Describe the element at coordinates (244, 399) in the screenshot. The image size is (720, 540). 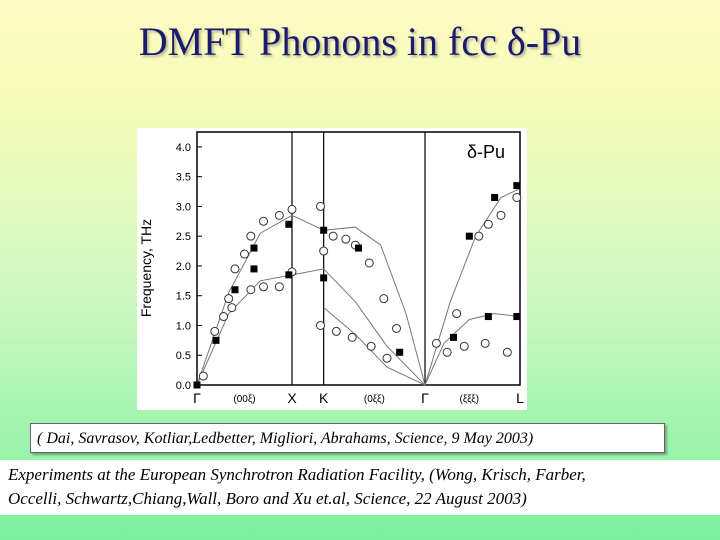
I see `x-direction-label: (00ξ)` at that location.